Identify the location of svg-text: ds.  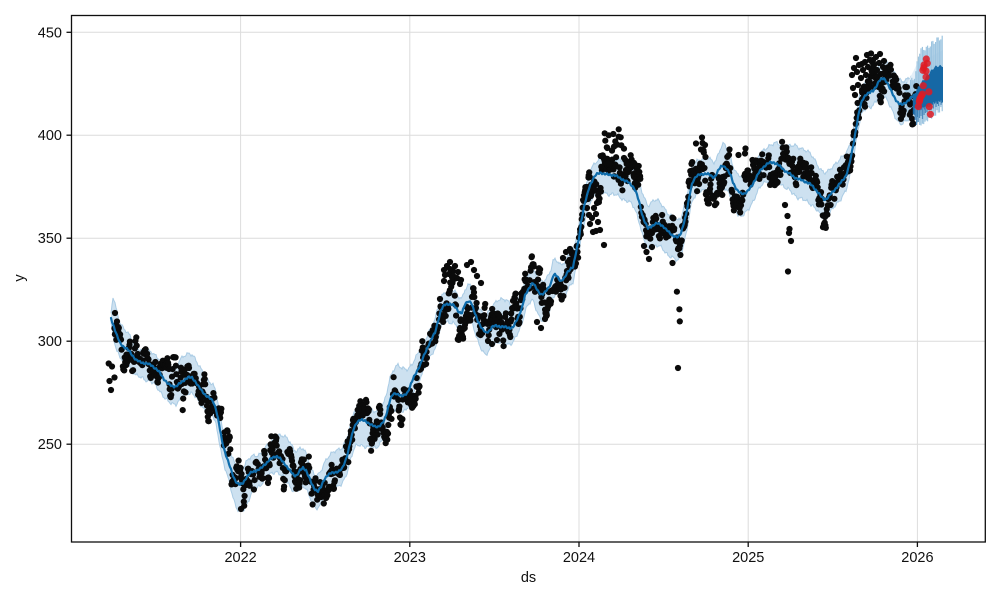
(528, 578).